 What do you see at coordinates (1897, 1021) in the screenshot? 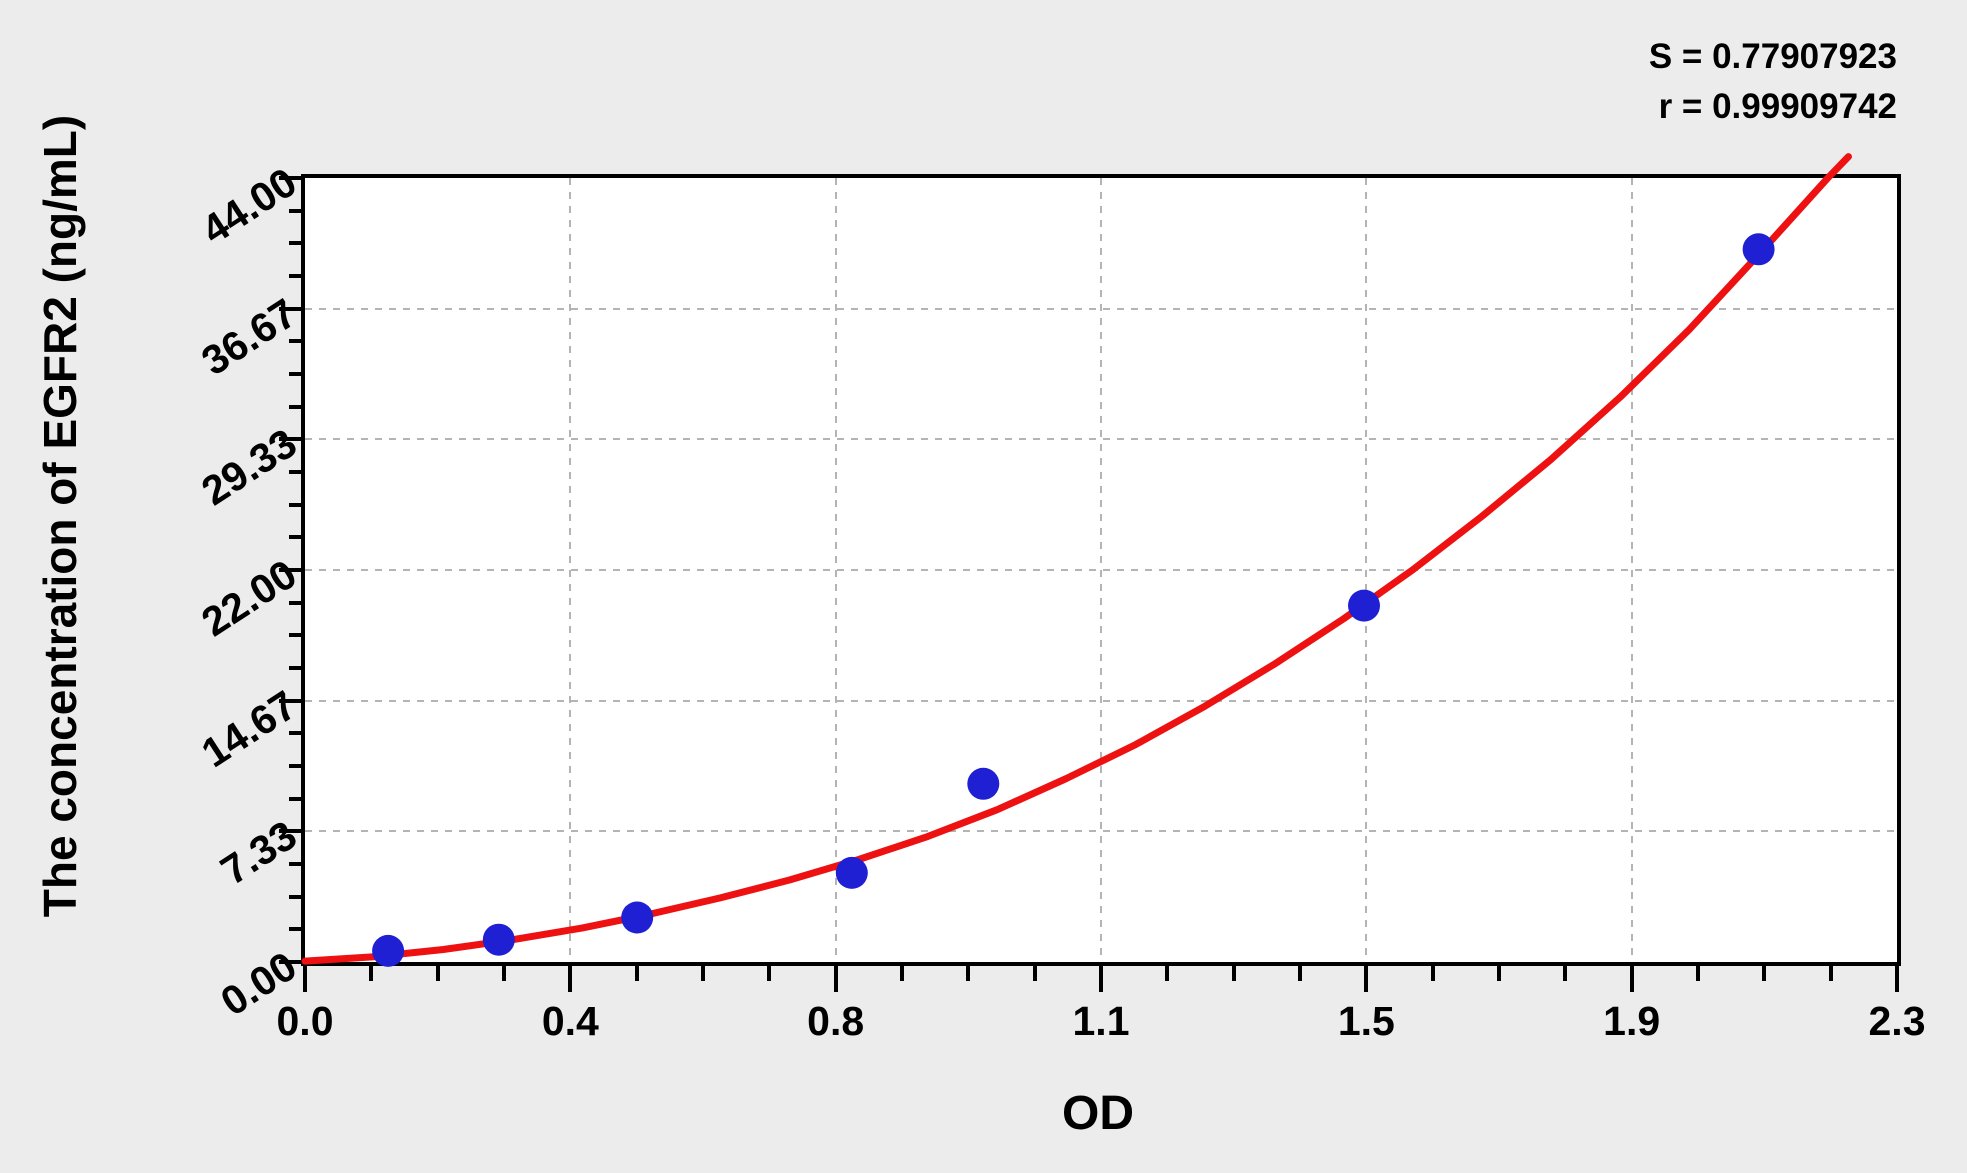
I see `x-tick-label: 2.3` at bounding box center [1897, 1021].